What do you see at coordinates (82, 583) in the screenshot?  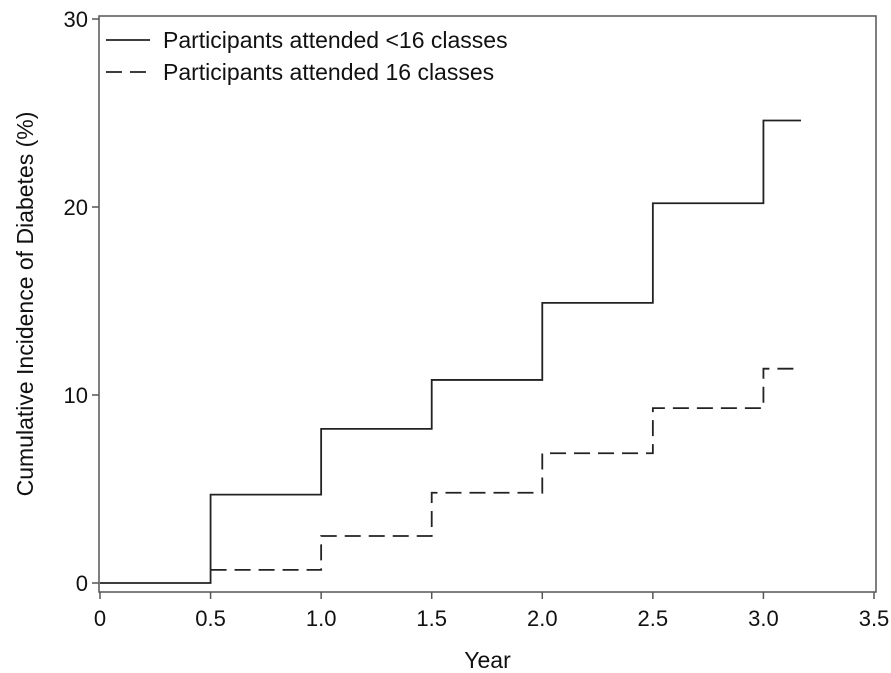 I see `y-tick-label: 0` at bounding box center [82, 583].